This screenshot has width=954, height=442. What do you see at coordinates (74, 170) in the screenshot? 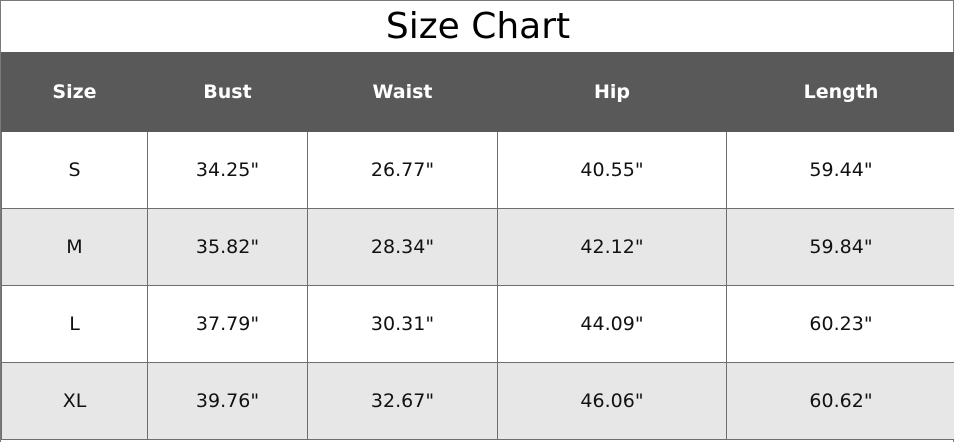
I see `size-cell: S` at bounding box center [74, 170].